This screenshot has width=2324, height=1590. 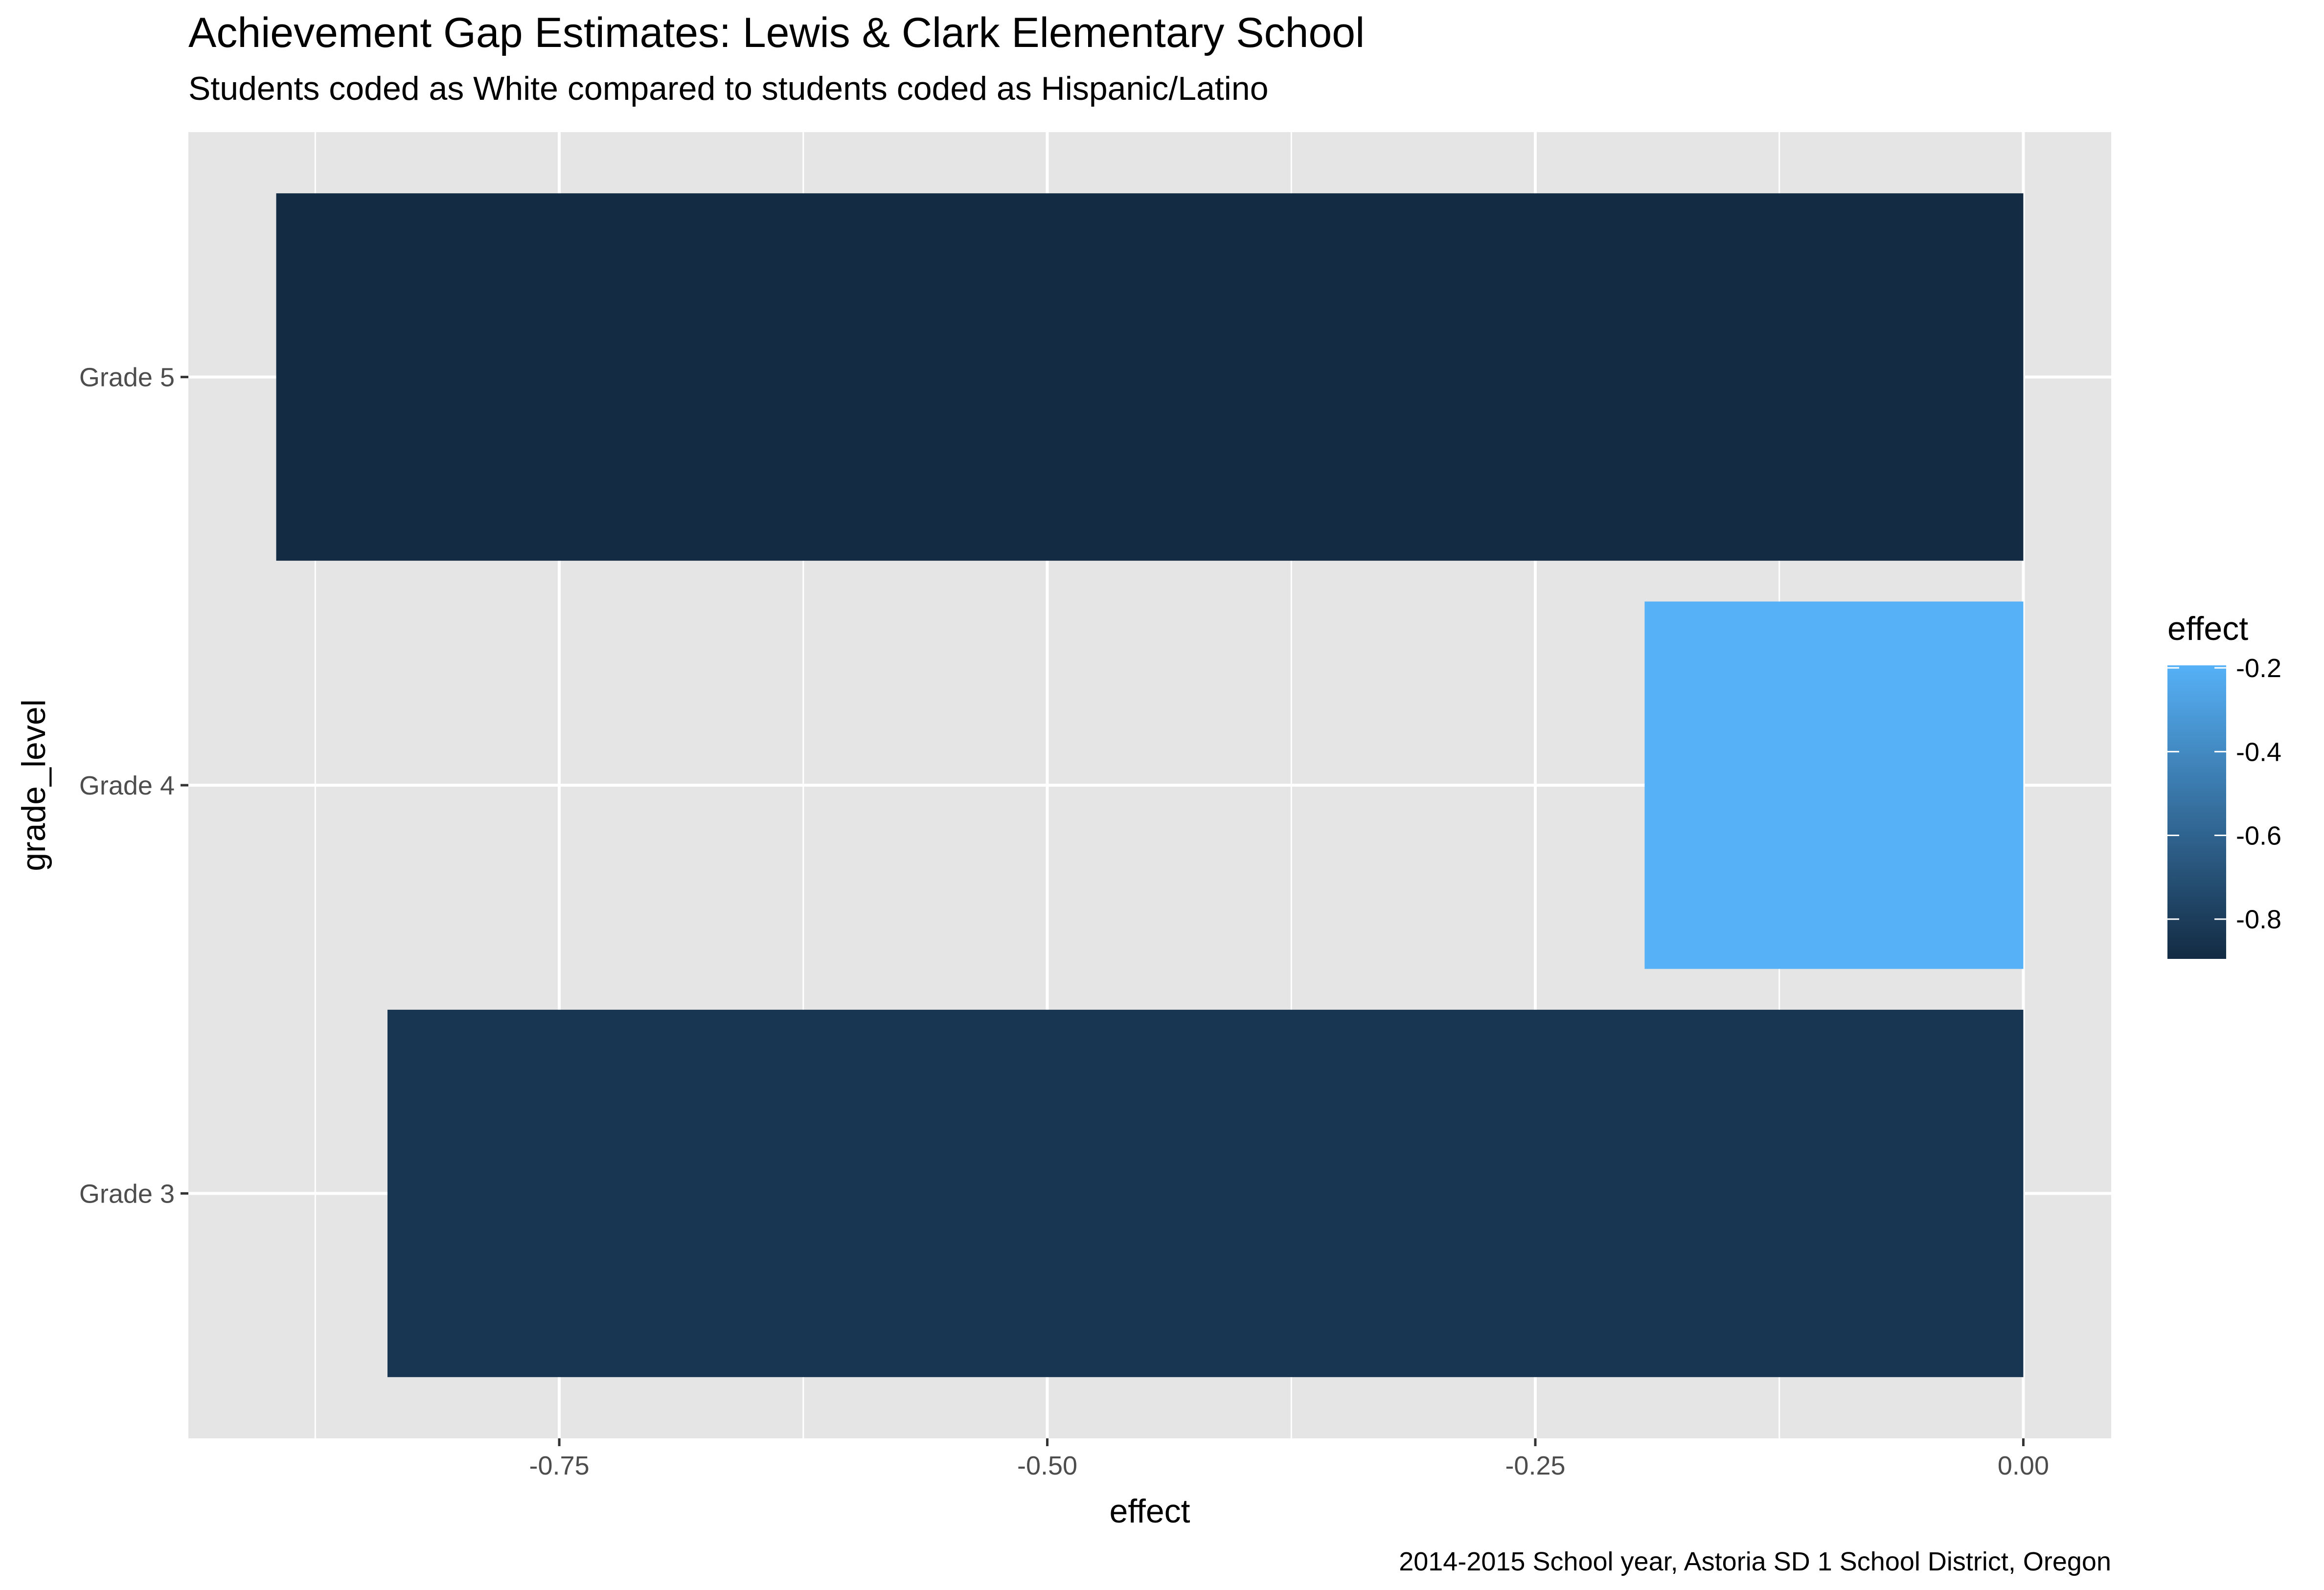 What do you see at coordinates (1150, 1512) in the screenshot?
I see `x-axis-title: effect` at bounding box center [1150, 1512].